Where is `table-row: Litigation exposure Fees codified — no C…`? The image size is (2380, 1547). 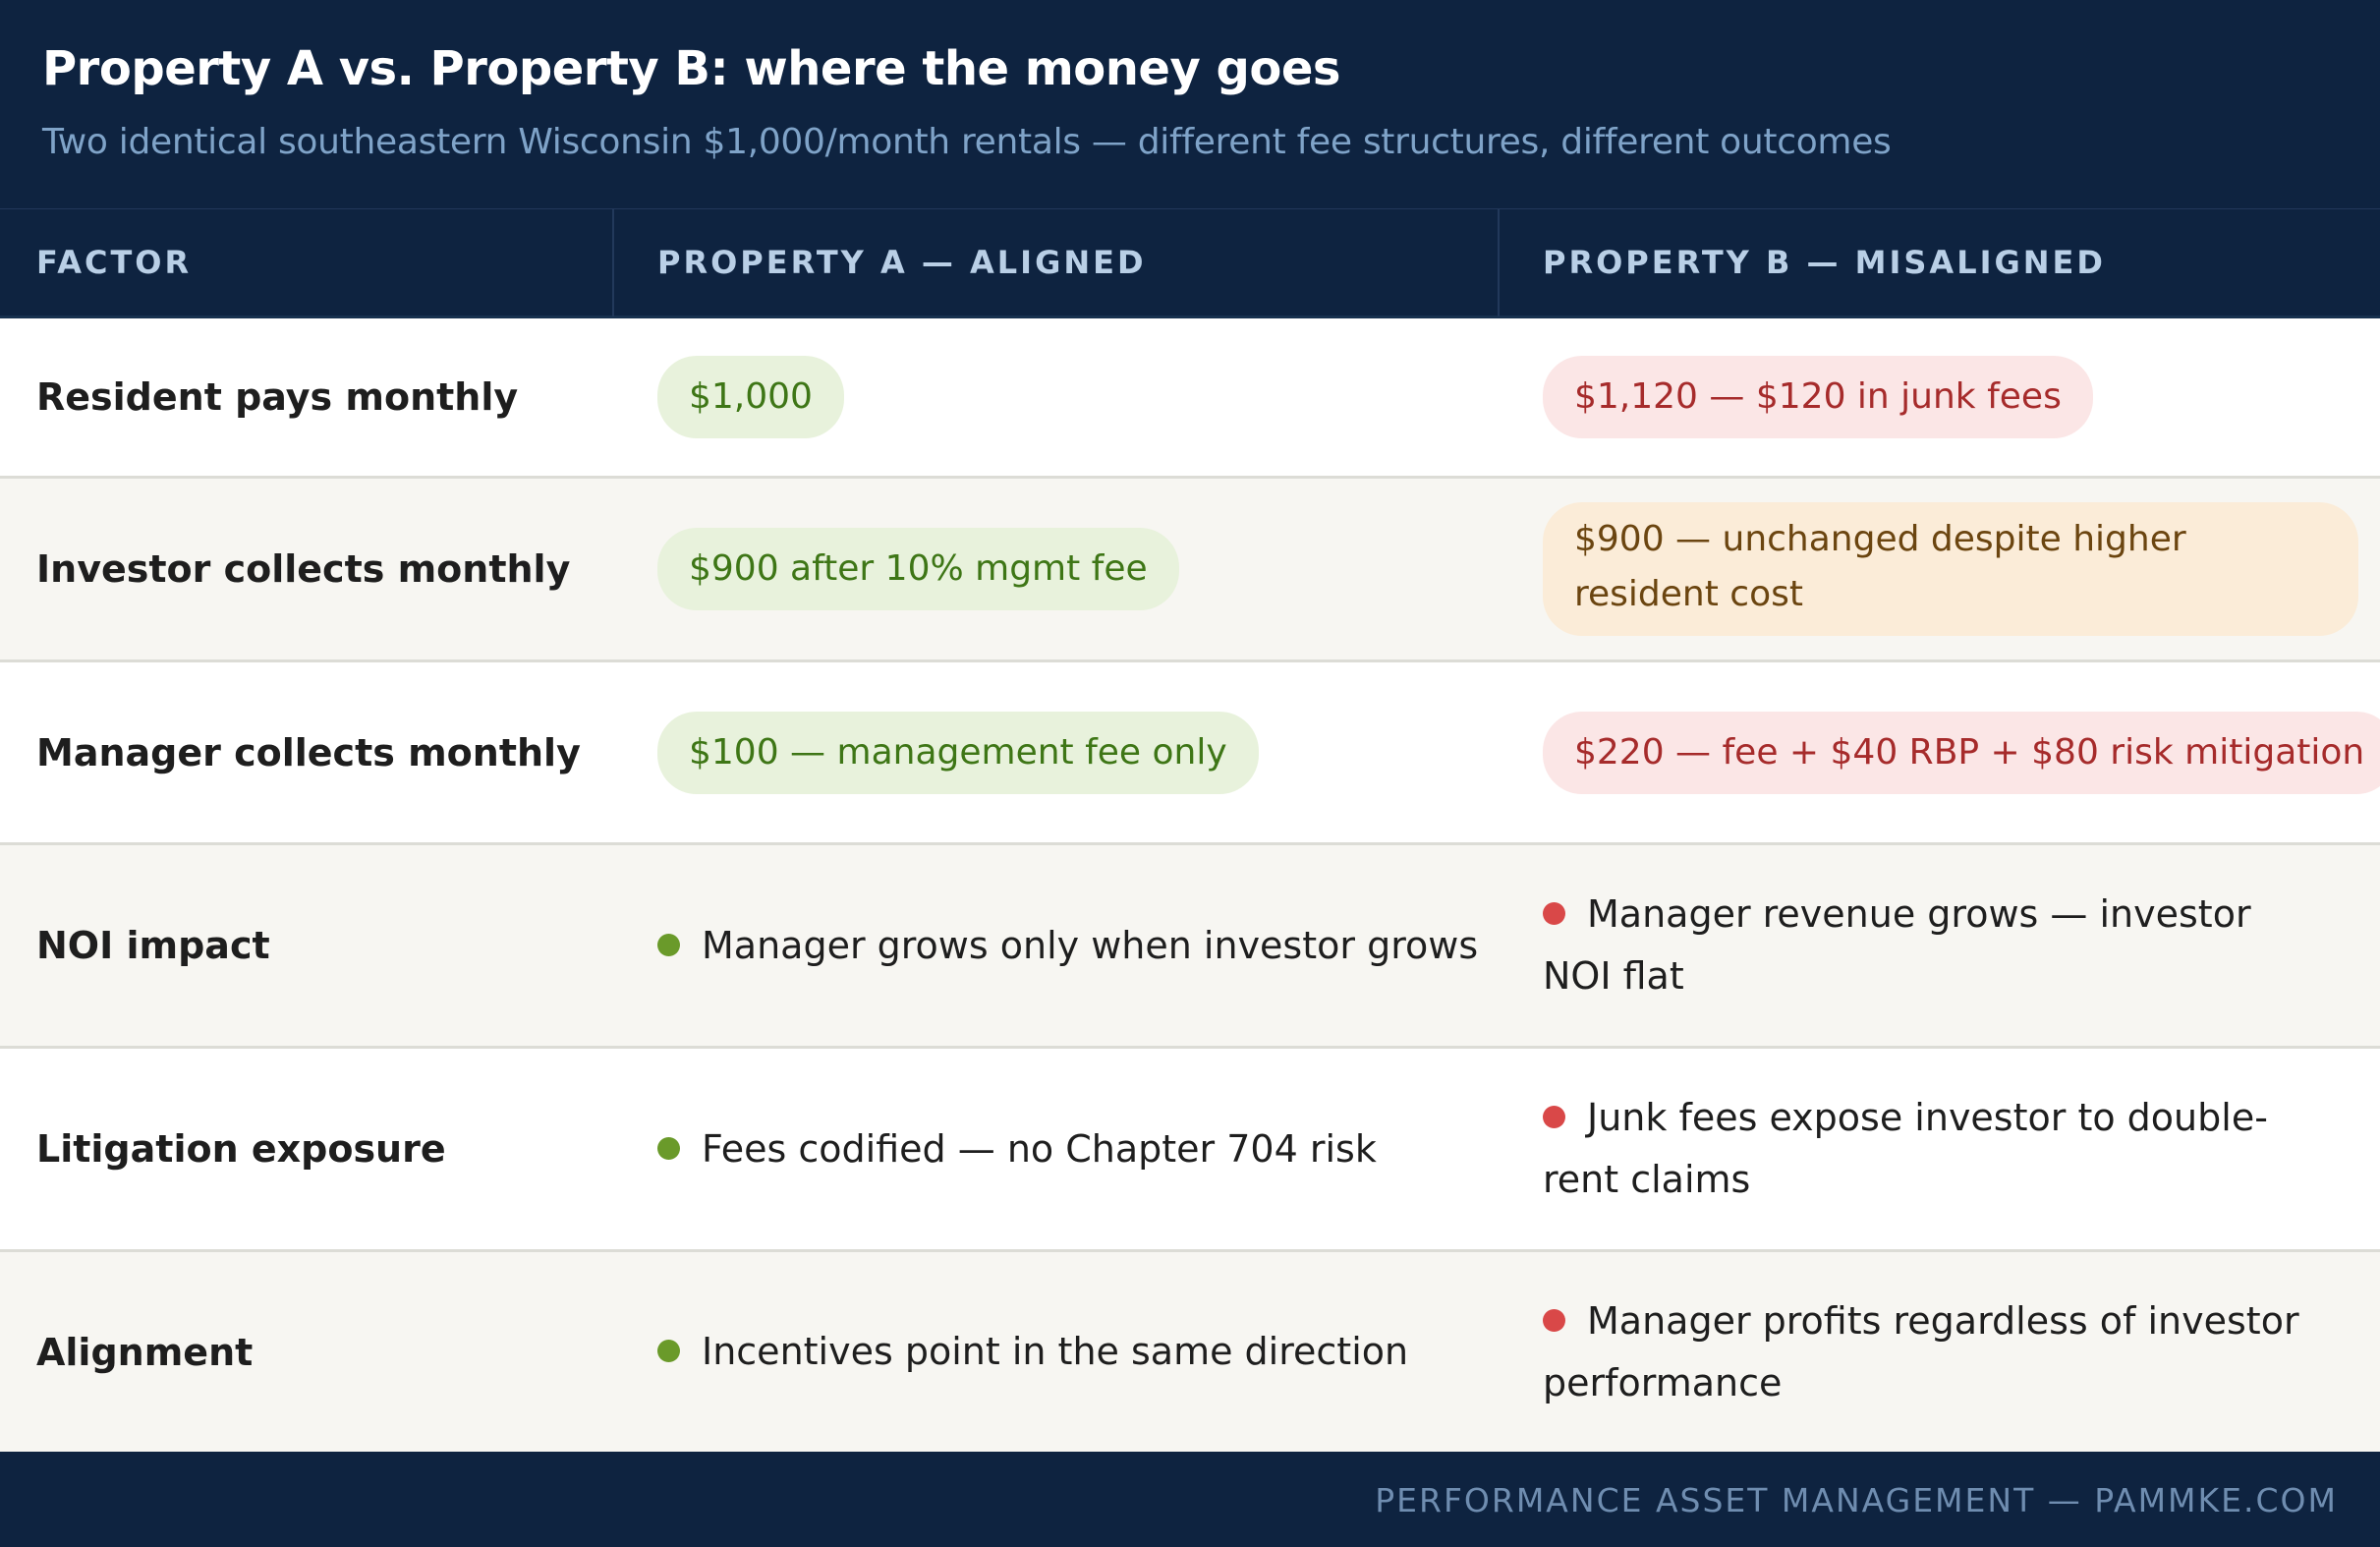 table-row: Litigation exposure Fees codified — no C… is located at coordinates (1190, 1150).